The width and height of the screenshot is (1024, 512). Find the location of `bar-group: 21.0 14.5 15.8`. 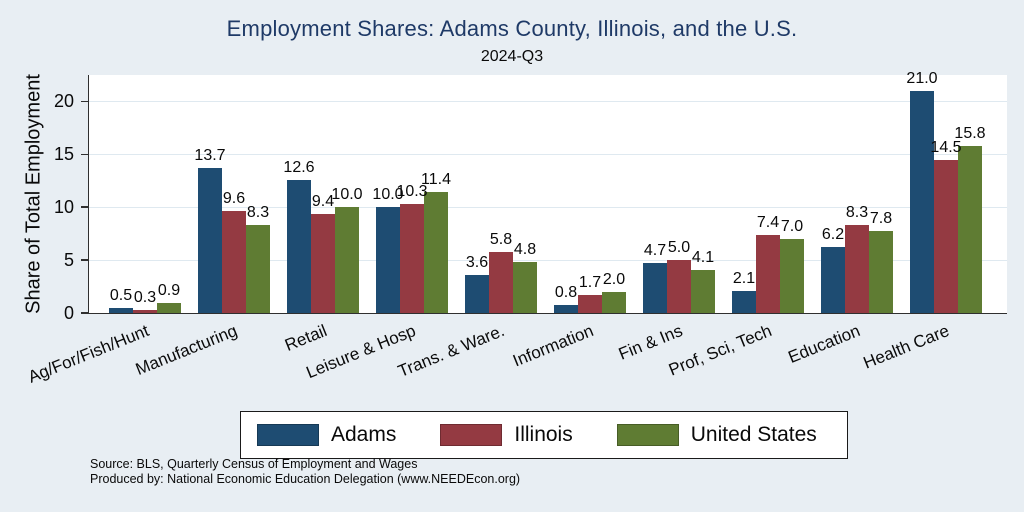

bar-group: 21.0 14.5 15.8 is located at coordinates (946, 191).